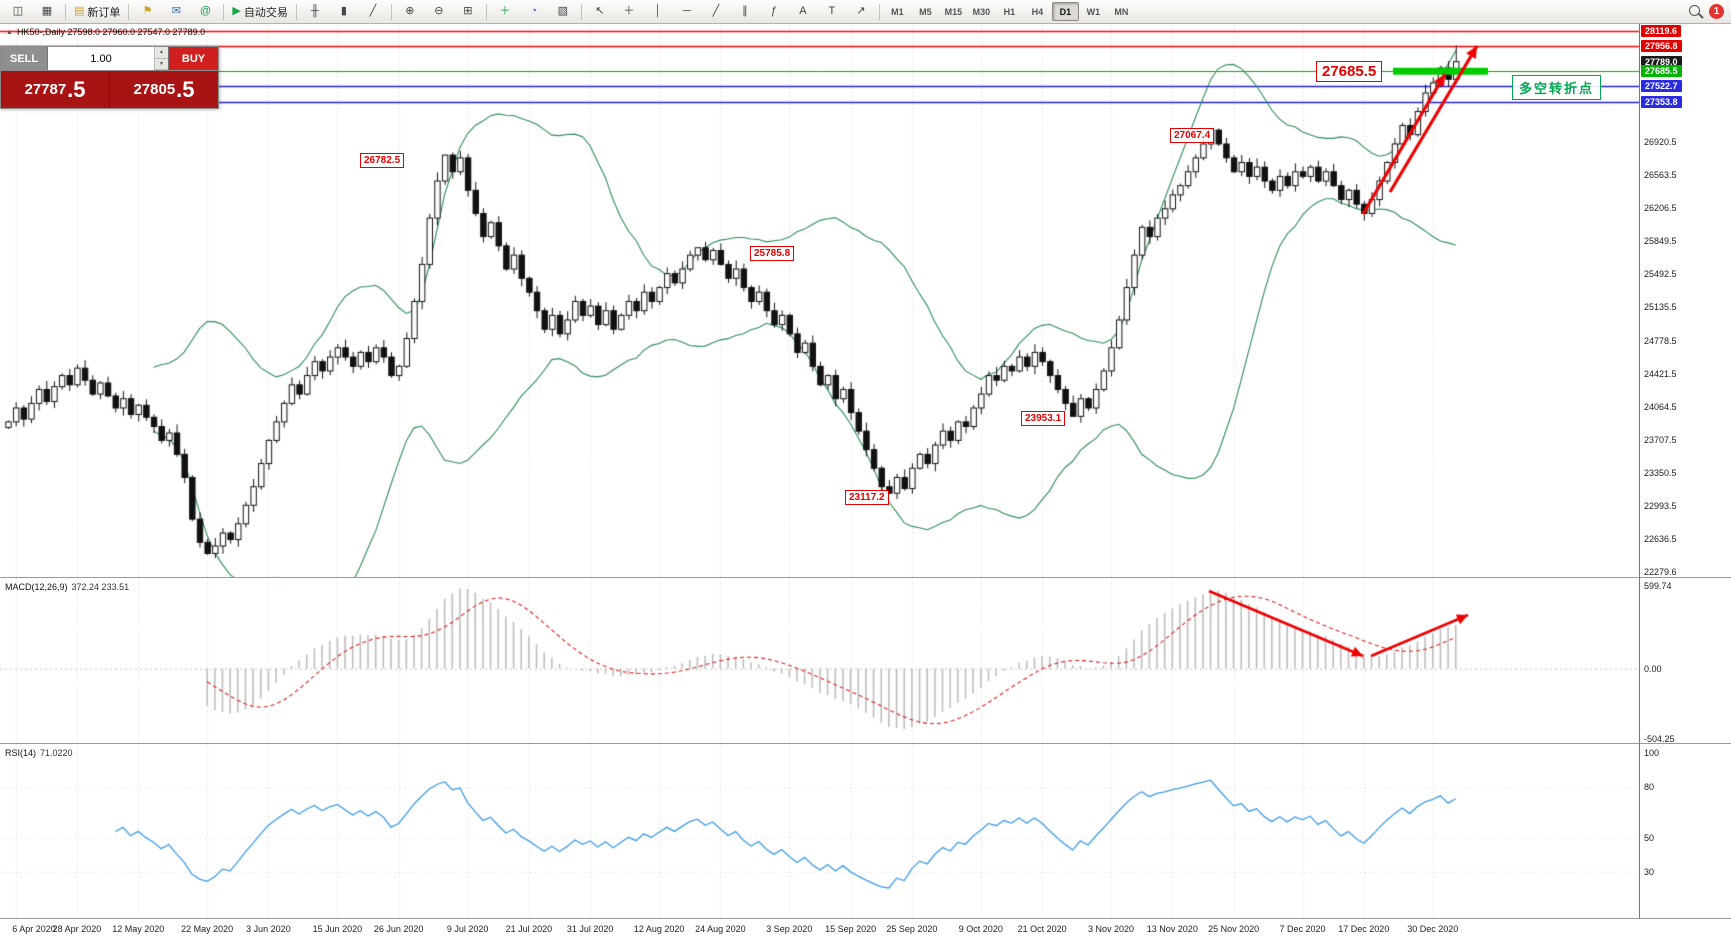  What do you see at coordinates (861, 11) in the screenshot?
I see `arrows-icon: ↗` at bounding box center [861, 11].